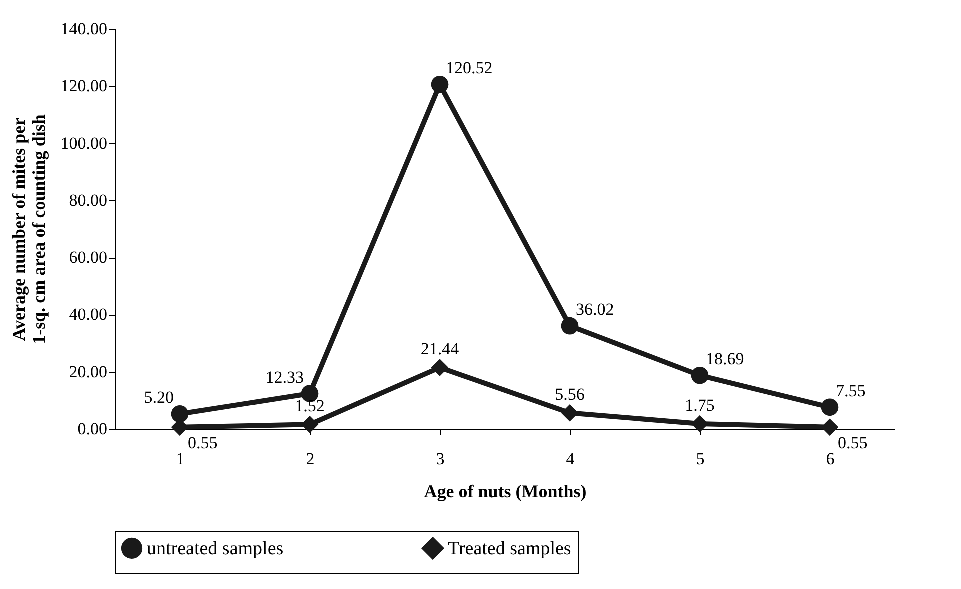  I want to click on data-label: 5.20, so click(159, 398).